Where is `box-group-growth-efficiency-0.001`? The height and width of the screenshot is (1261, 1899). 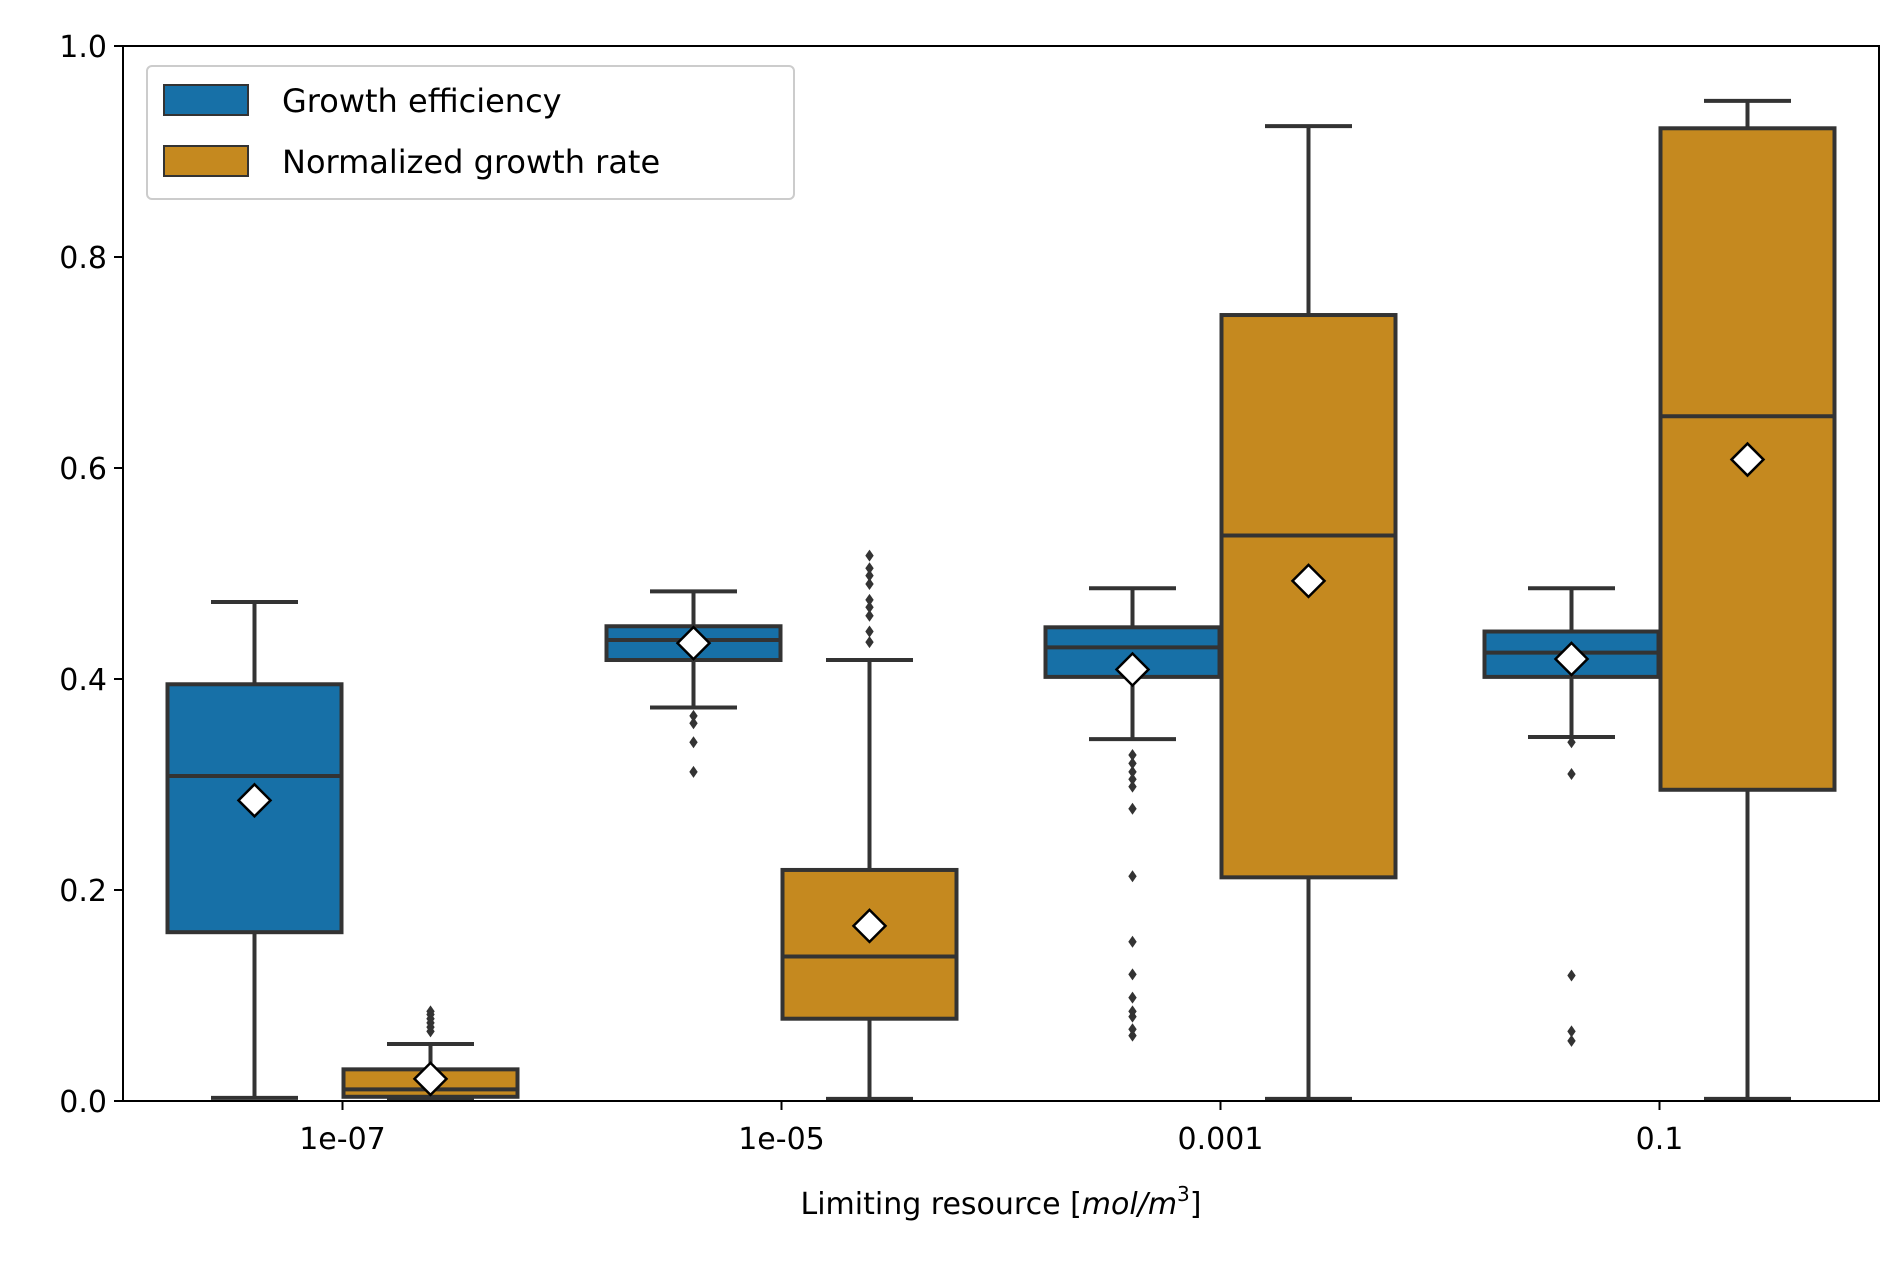
box-group-growth-efficiency-0.001 is located at coordinates (1132, 814).